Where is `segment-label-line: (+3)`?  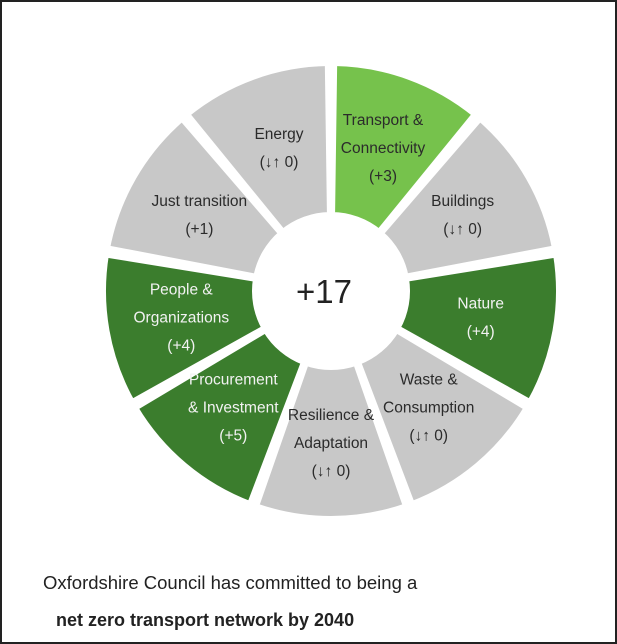
segment-label-line: (+3) is located at coordinates (383, 176).